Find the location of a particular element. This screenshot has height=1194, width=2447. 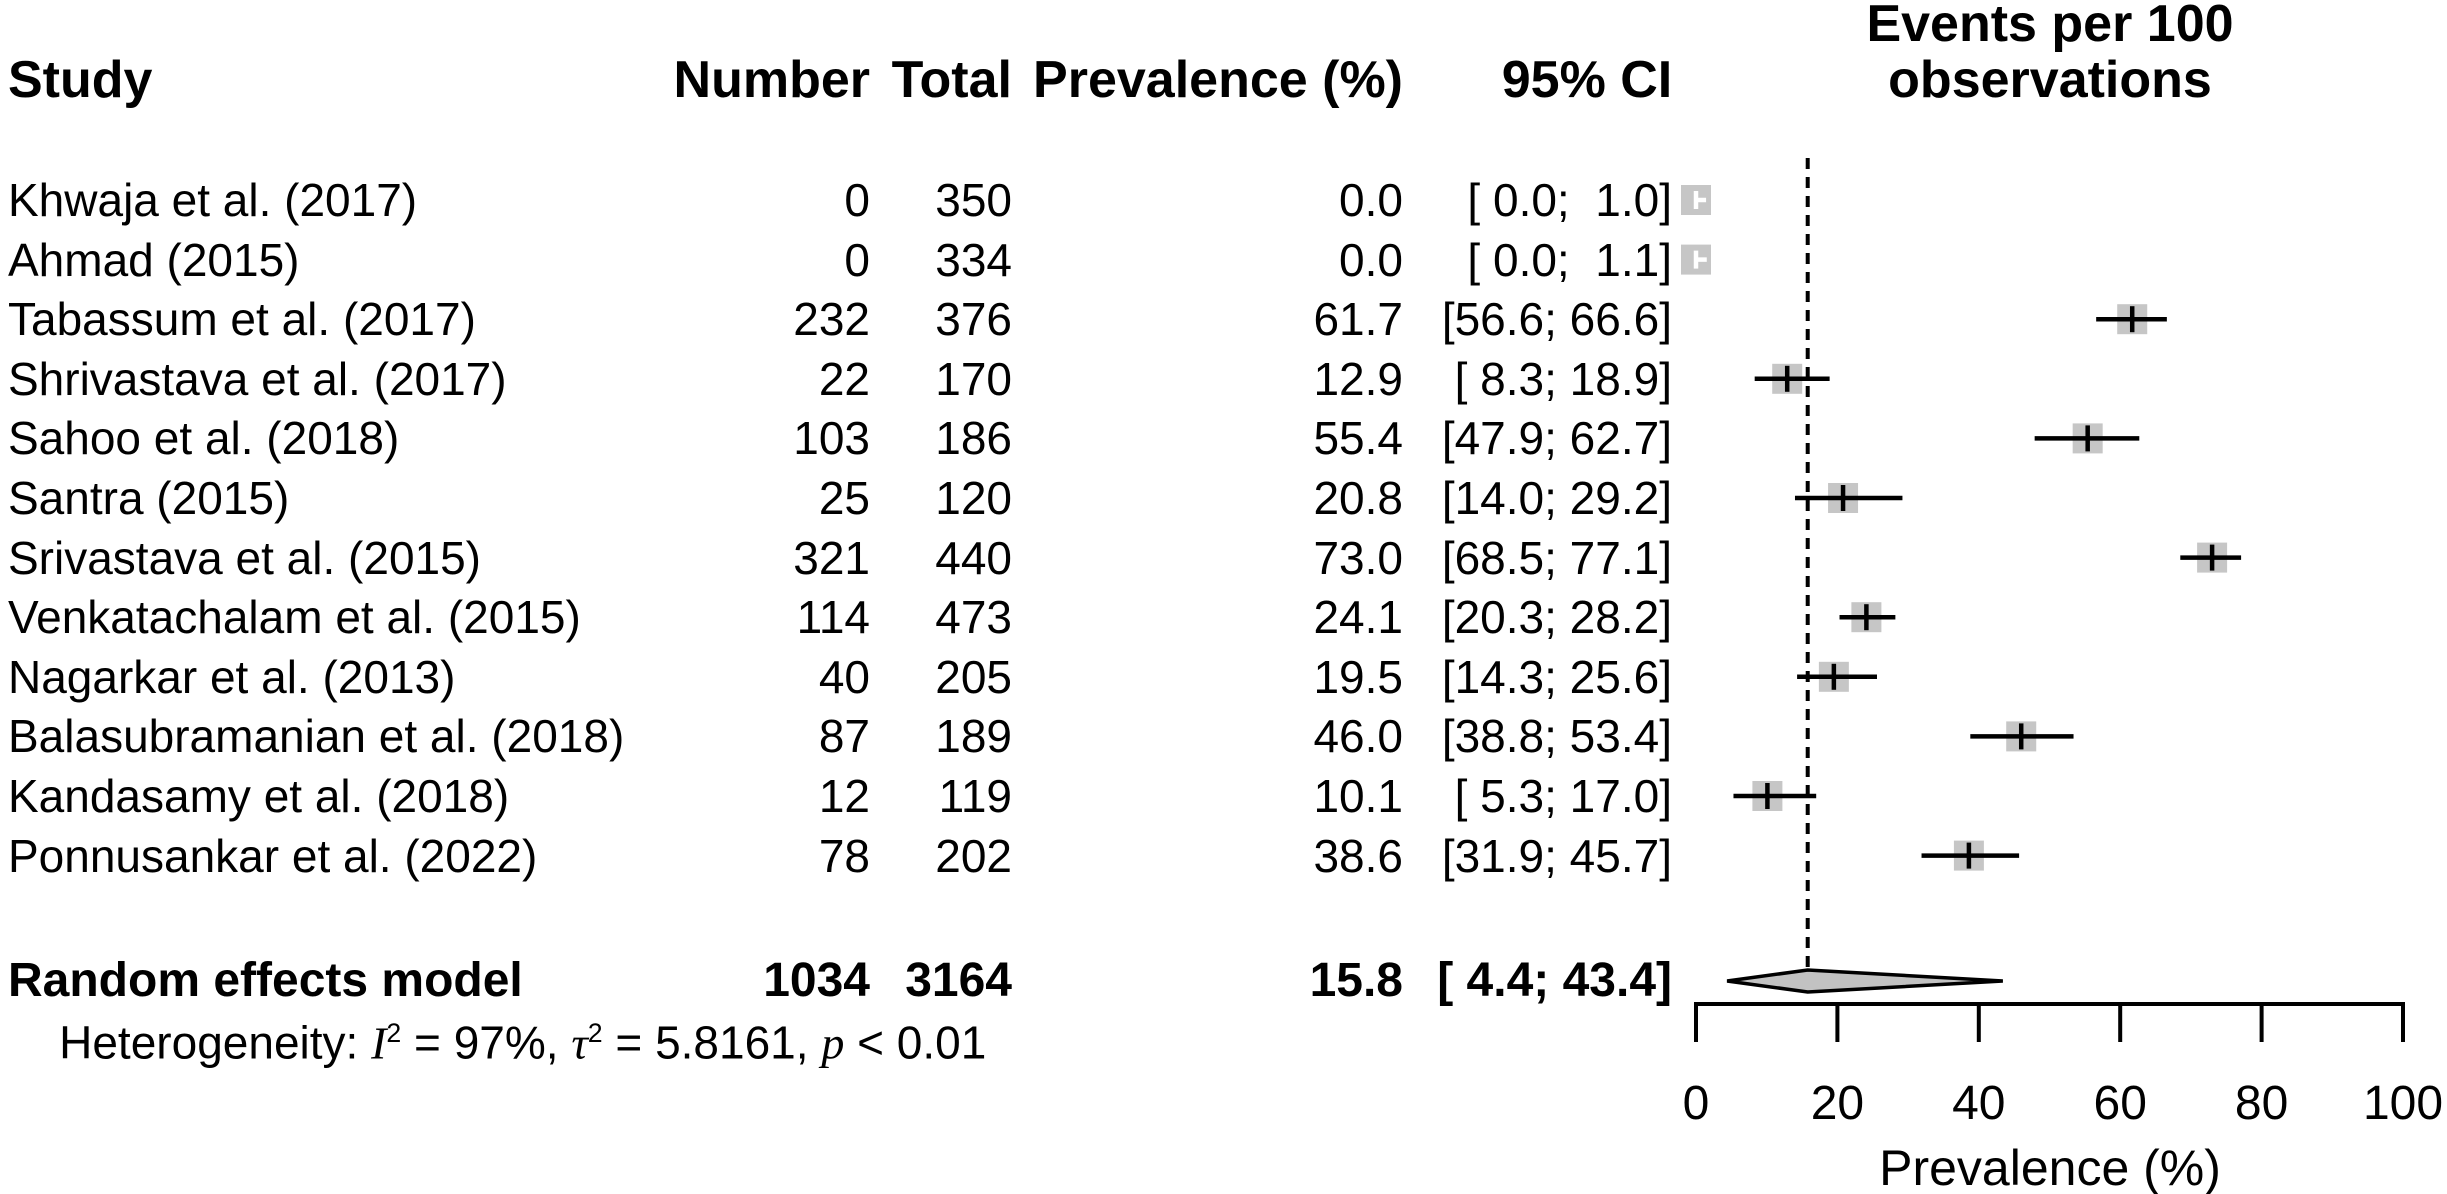

study-number-events: 114 is located at coordinates (833, 617).